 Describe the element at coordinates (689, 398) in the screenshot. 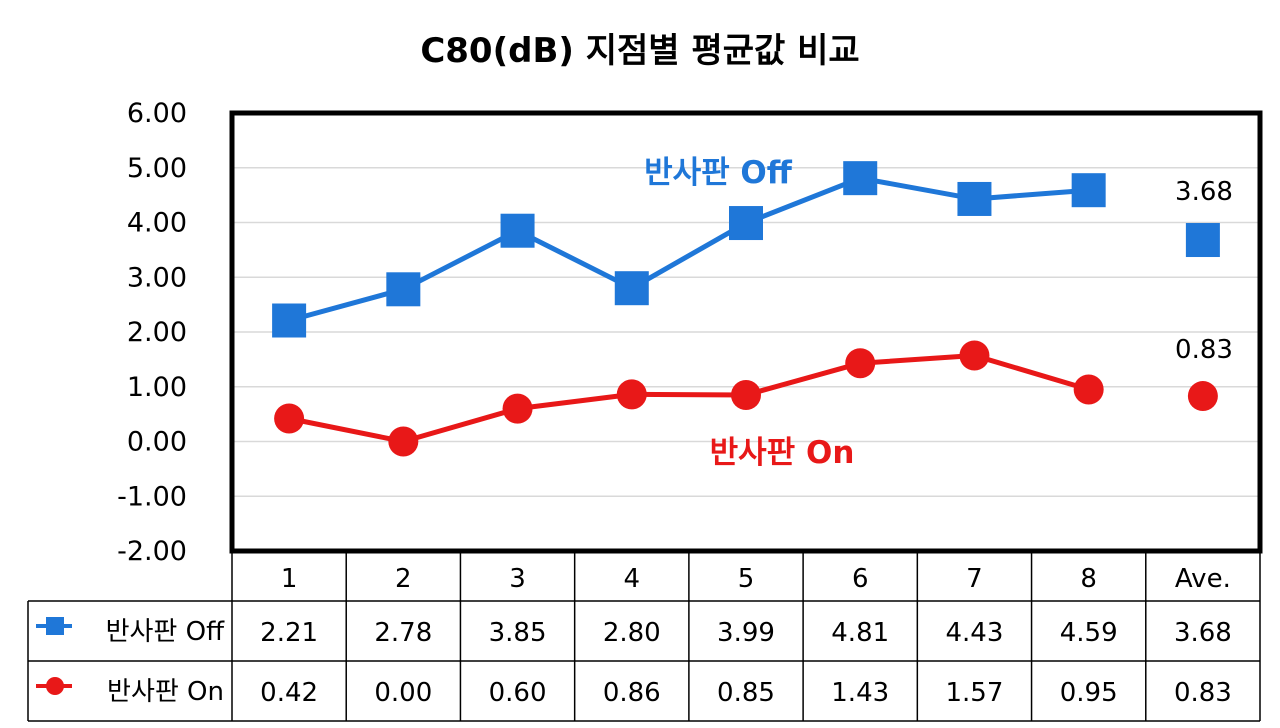

I see `series-line-on` at that location.